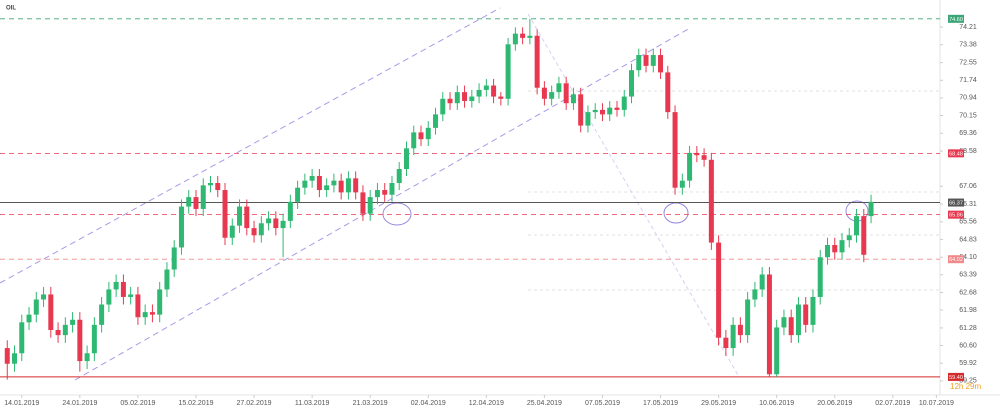 The height and width of the screenshot is (410, 1000). What do you see at coordinates (968, 115) in the screenshot?
I see `y-tick-label: 70.15` at bounding box center [968, 115].